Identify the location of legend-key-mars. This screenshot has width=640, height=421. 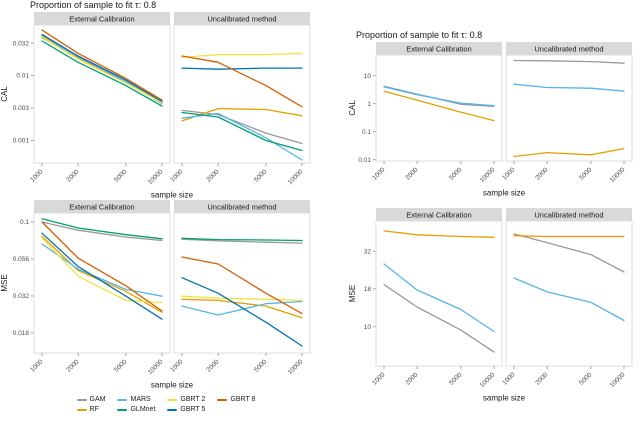
(122, 400).